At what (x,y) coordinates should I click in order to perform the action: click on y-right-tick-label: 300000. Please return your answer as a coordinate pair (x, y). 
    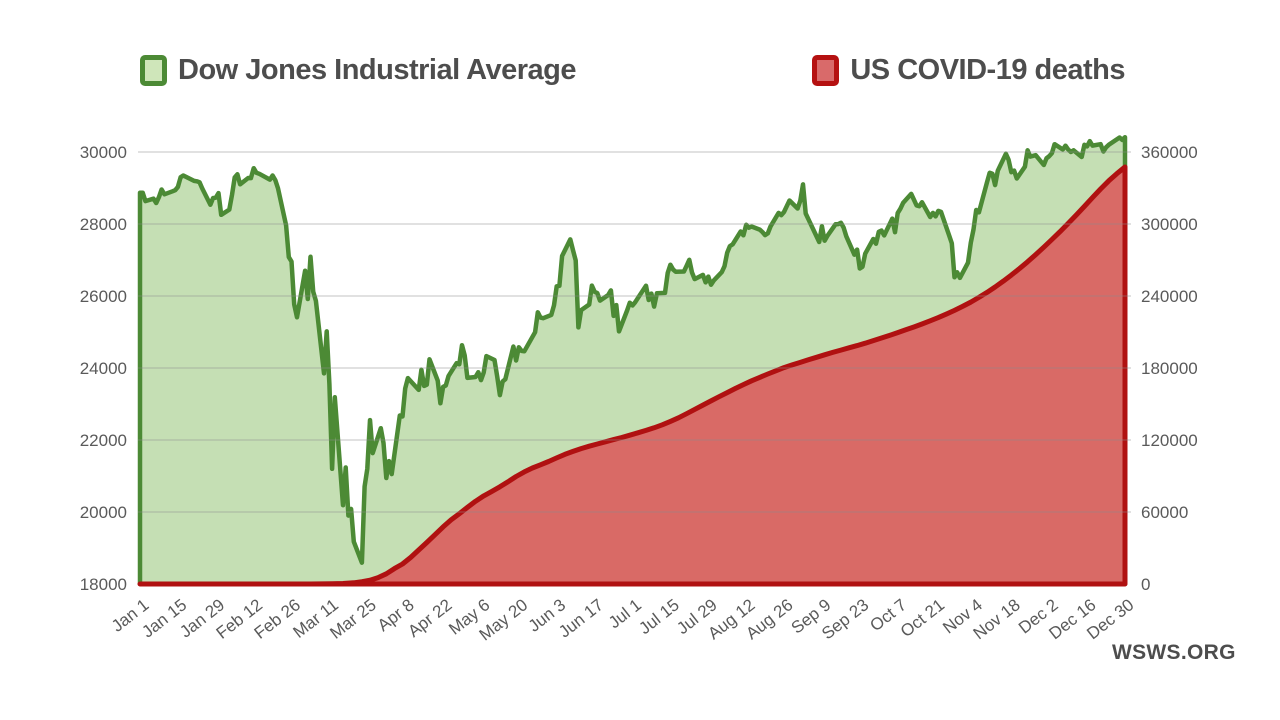
    Looking at the image, I should click on (1169, 224).